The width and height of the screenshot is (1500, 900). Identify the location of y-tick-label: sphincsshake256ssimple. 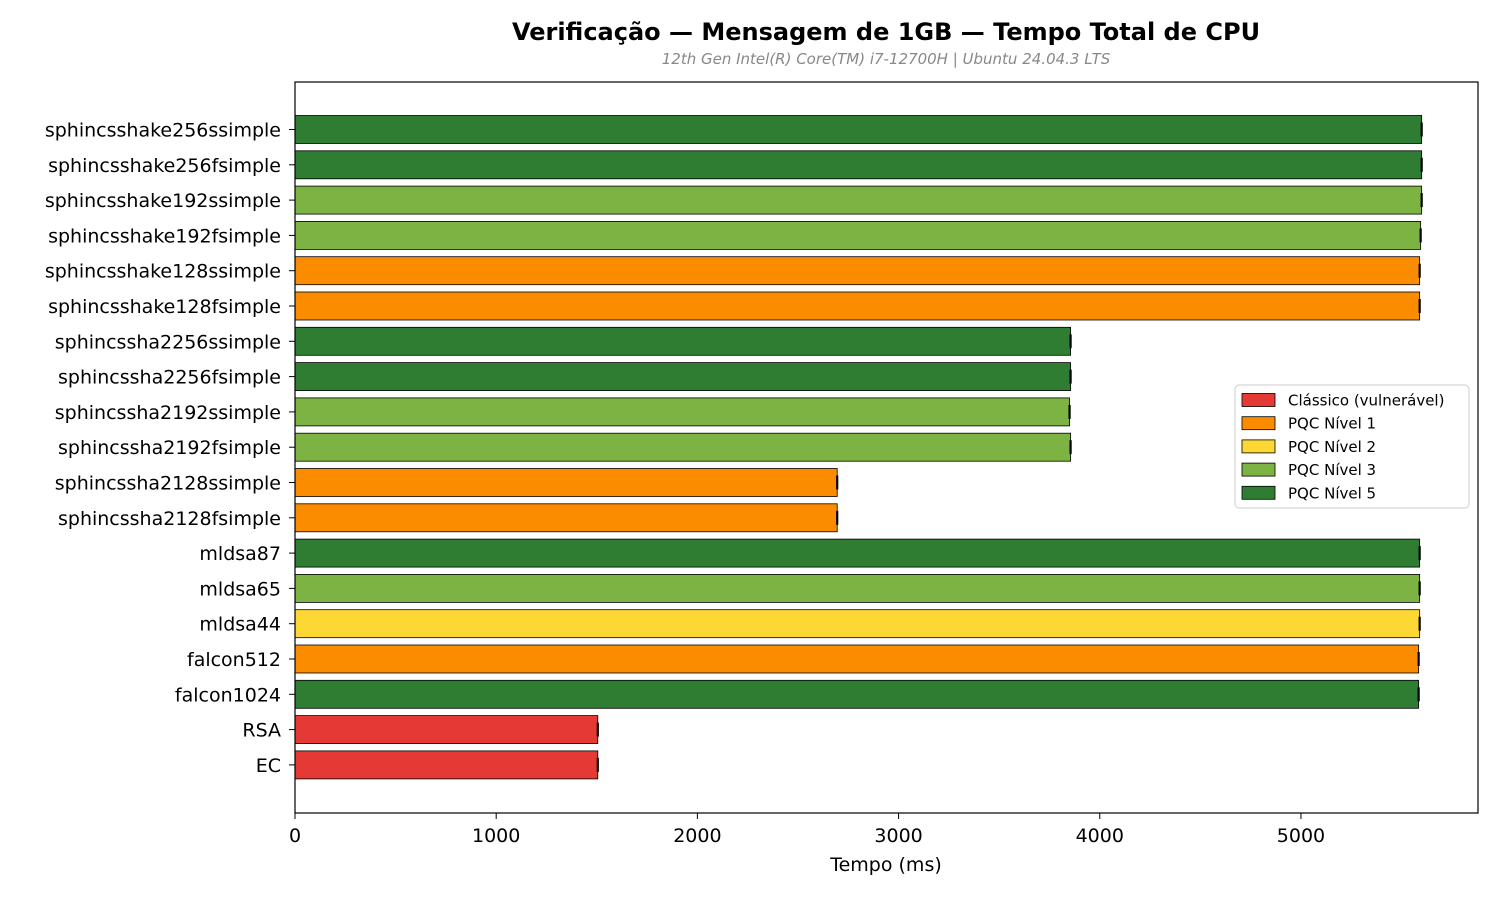
(163, 131).